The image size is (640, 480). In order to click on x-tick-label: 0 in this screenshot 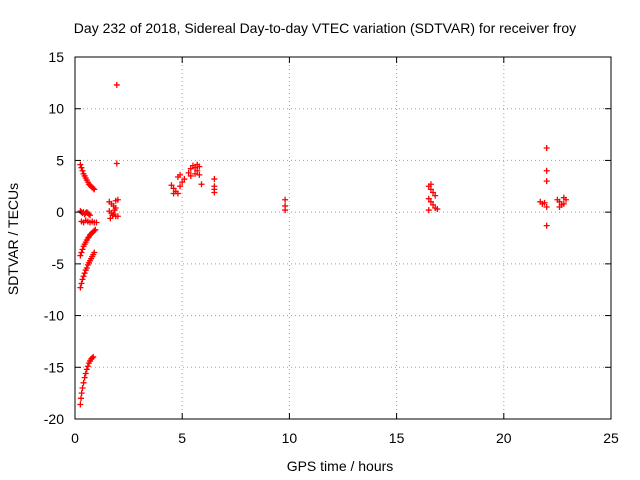, I will do `click(75, 438)`.